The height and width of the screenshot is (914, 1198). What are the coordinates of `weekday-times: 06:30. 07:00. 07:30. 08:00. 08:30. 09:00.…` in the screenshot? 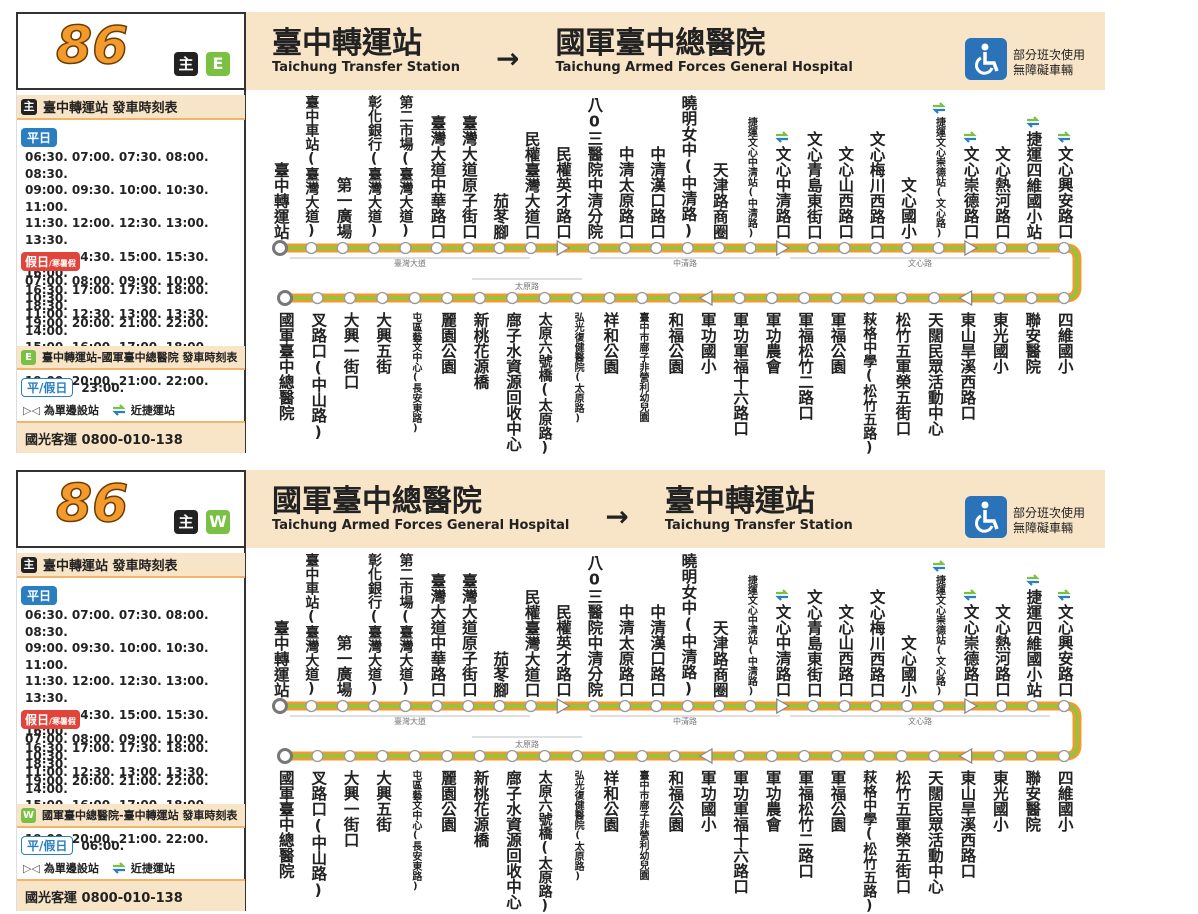 It's located at (134, 240).